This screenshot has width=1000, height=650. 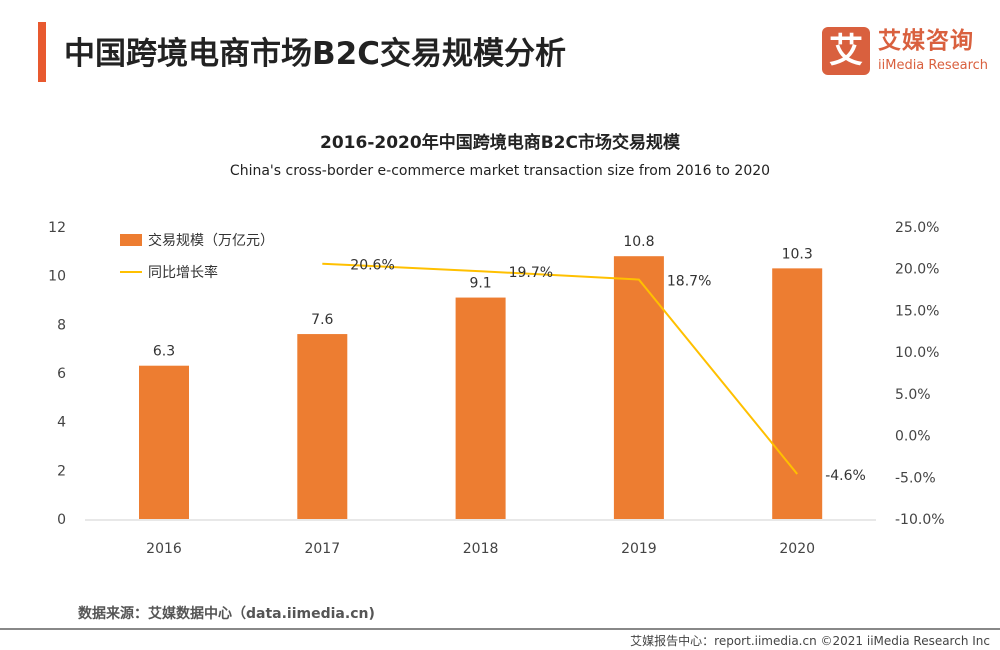 I want to click on y-right-tick-label: 10.0%, so click(x=917, y=353).